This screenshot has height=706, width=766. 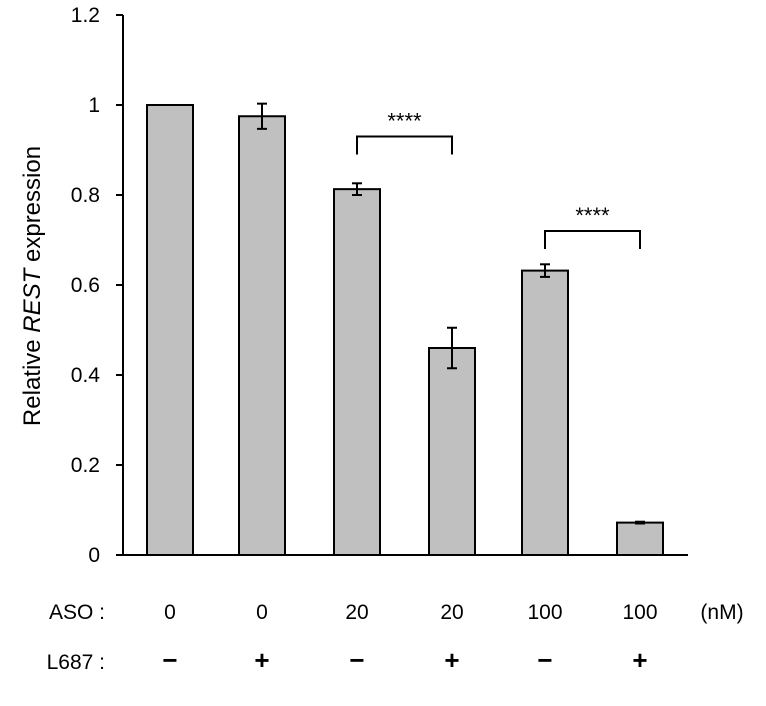 What do you see at coordinates (498, 179) in the screenshot?
I see `significance-brackets: **** ****` at bounding box center [498, 179].